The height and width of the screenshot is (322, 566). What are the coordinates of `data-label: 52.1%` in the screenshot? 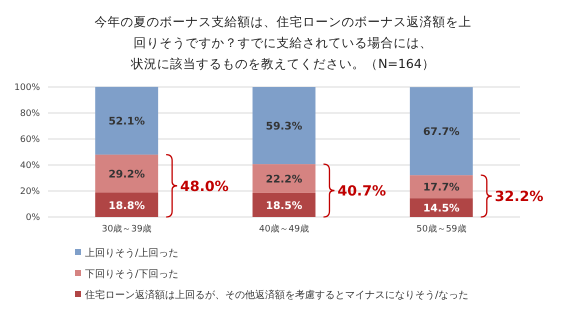 It's located at (127, 122).